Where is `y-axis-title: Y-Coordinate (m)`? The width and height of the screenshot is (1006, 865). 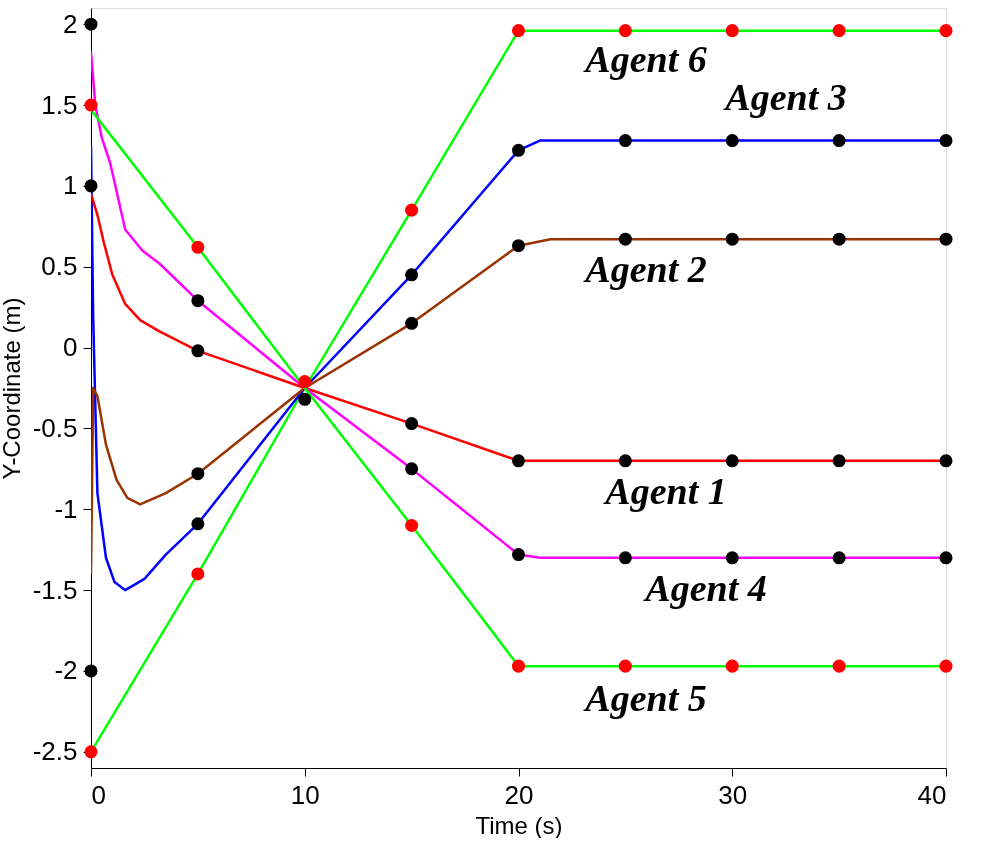
y-axis-title: Y-Coordinate (m) is located at coordinates (12, 388).